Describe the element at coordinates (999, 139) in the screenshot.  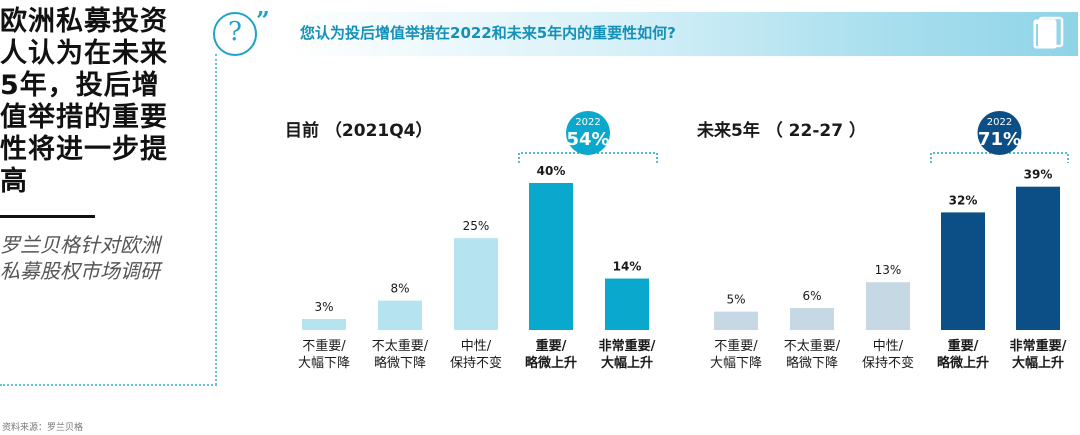
I see `badge-value: 71%` at that location.